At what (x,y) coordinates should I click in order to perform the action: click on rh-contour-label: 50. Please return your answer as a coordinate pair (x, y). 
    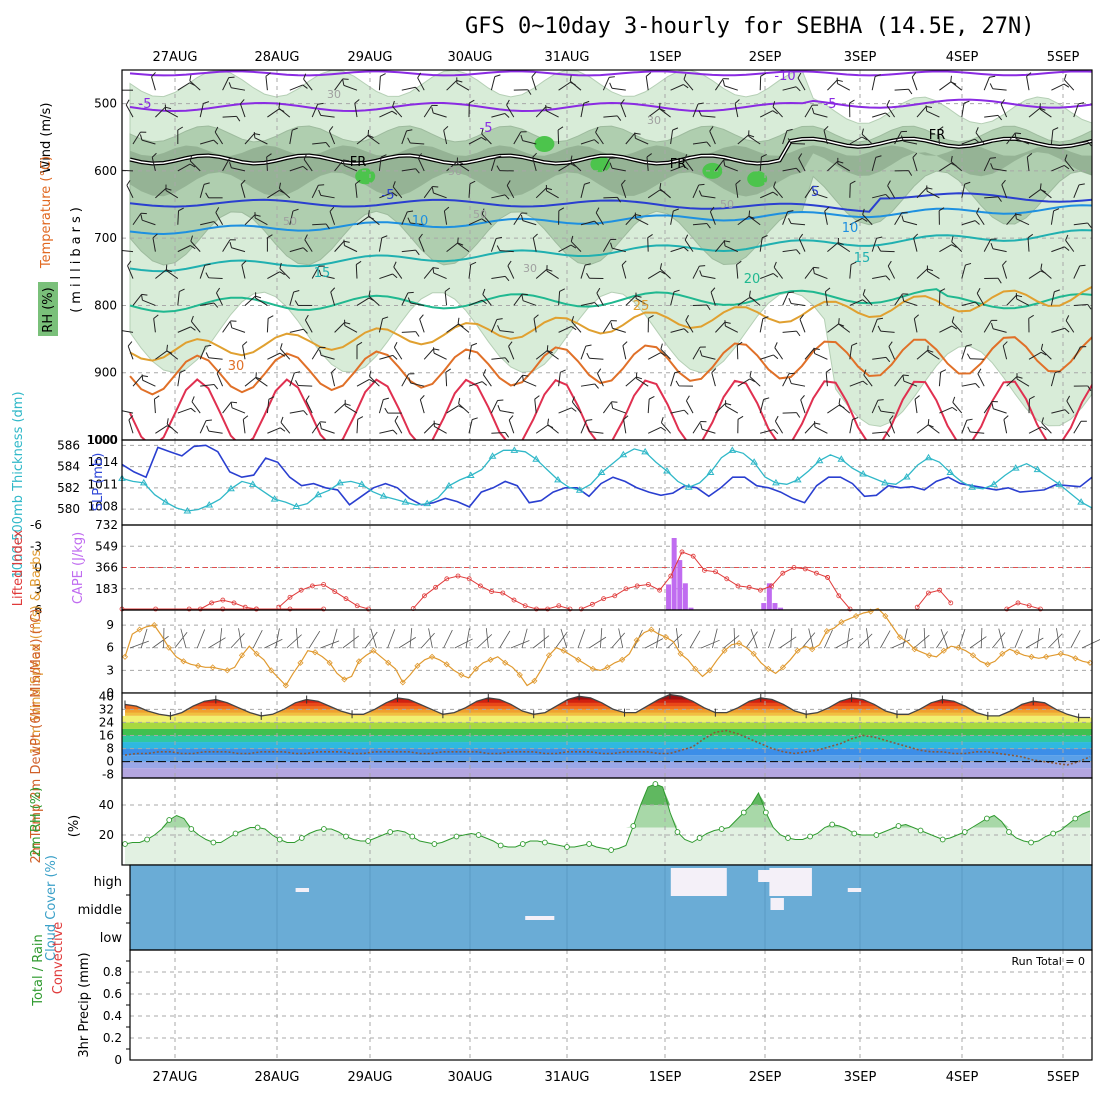
    Looking at the image, I should click on (727, 204).